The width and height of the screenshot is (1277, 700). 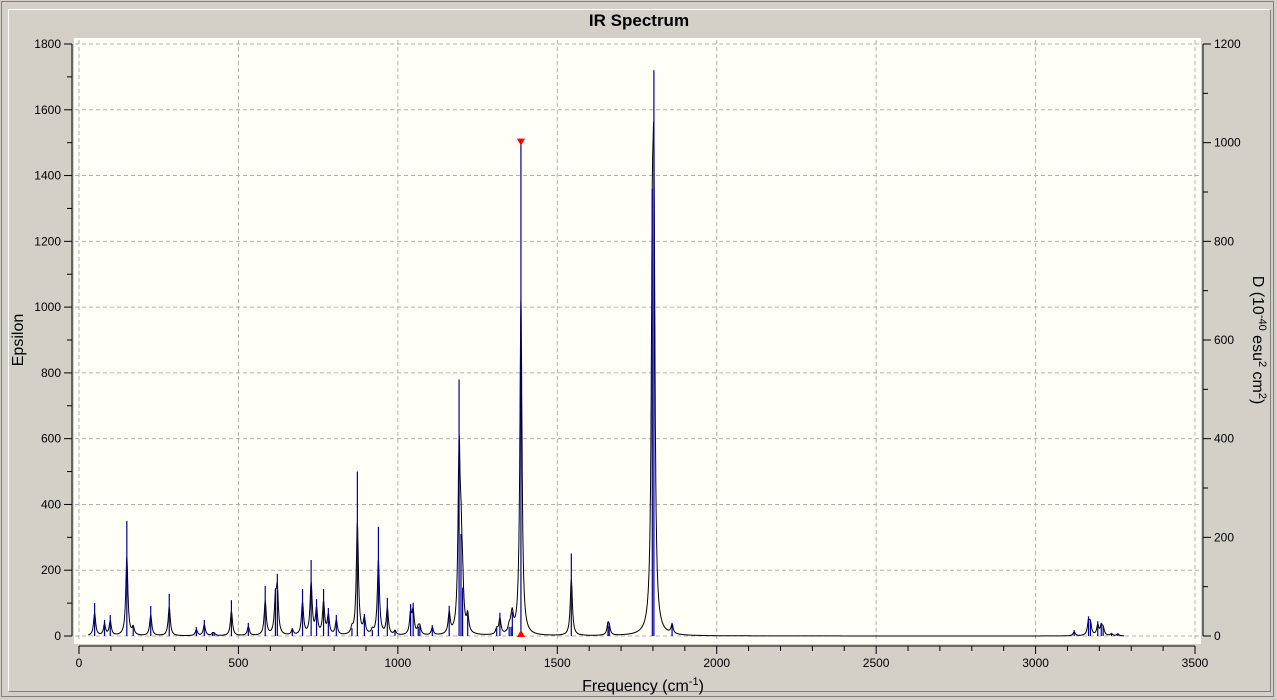 What do you see at coordinates (1217, 636) in the screenshot?
I see `y2-tick-label: 0` at bounding box center [1217, 636].